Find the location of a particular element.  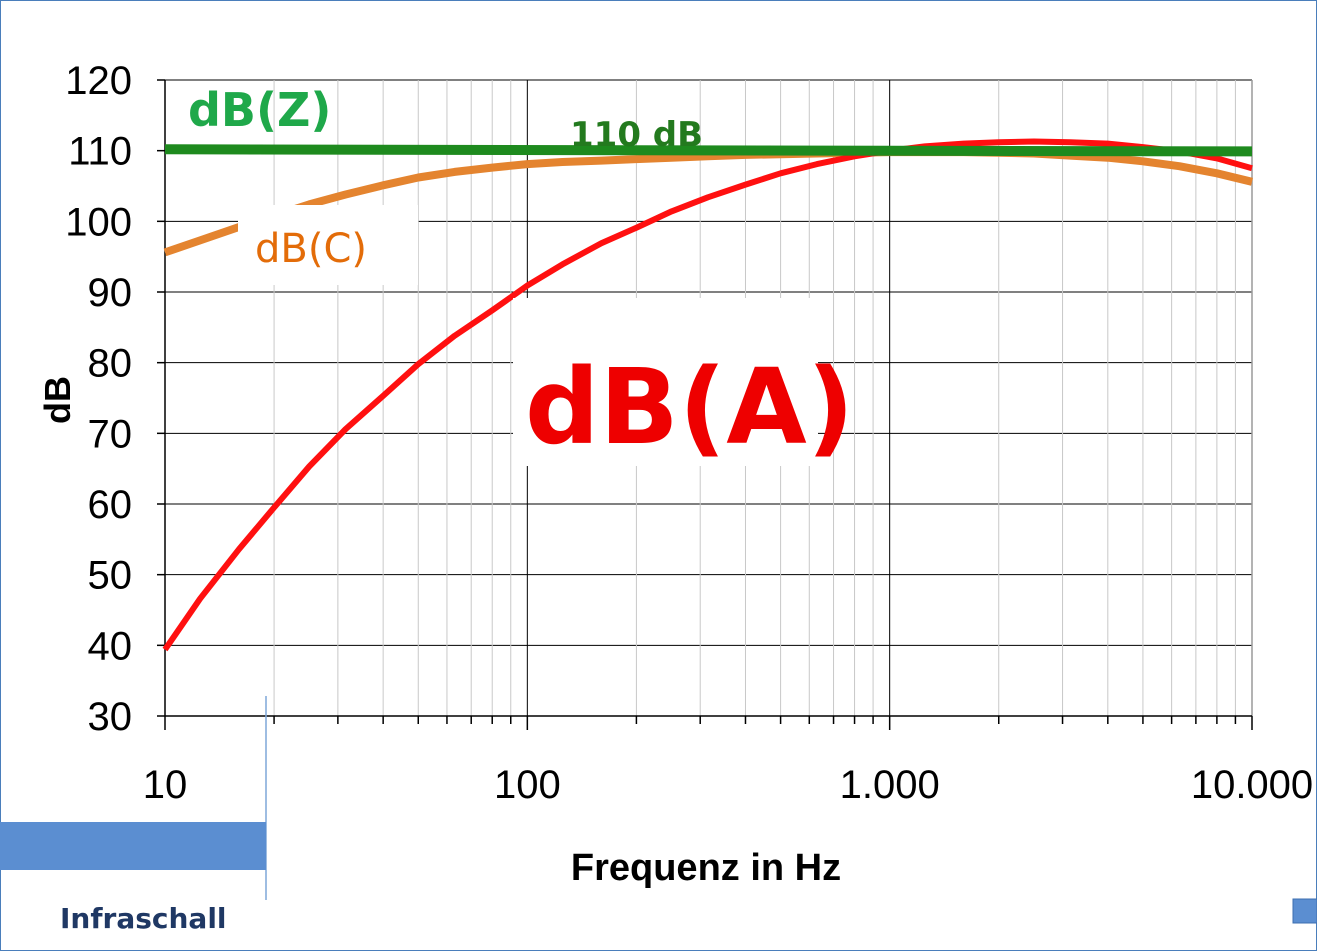

x-tick-label: 10 is located at coordinates (165, 785).